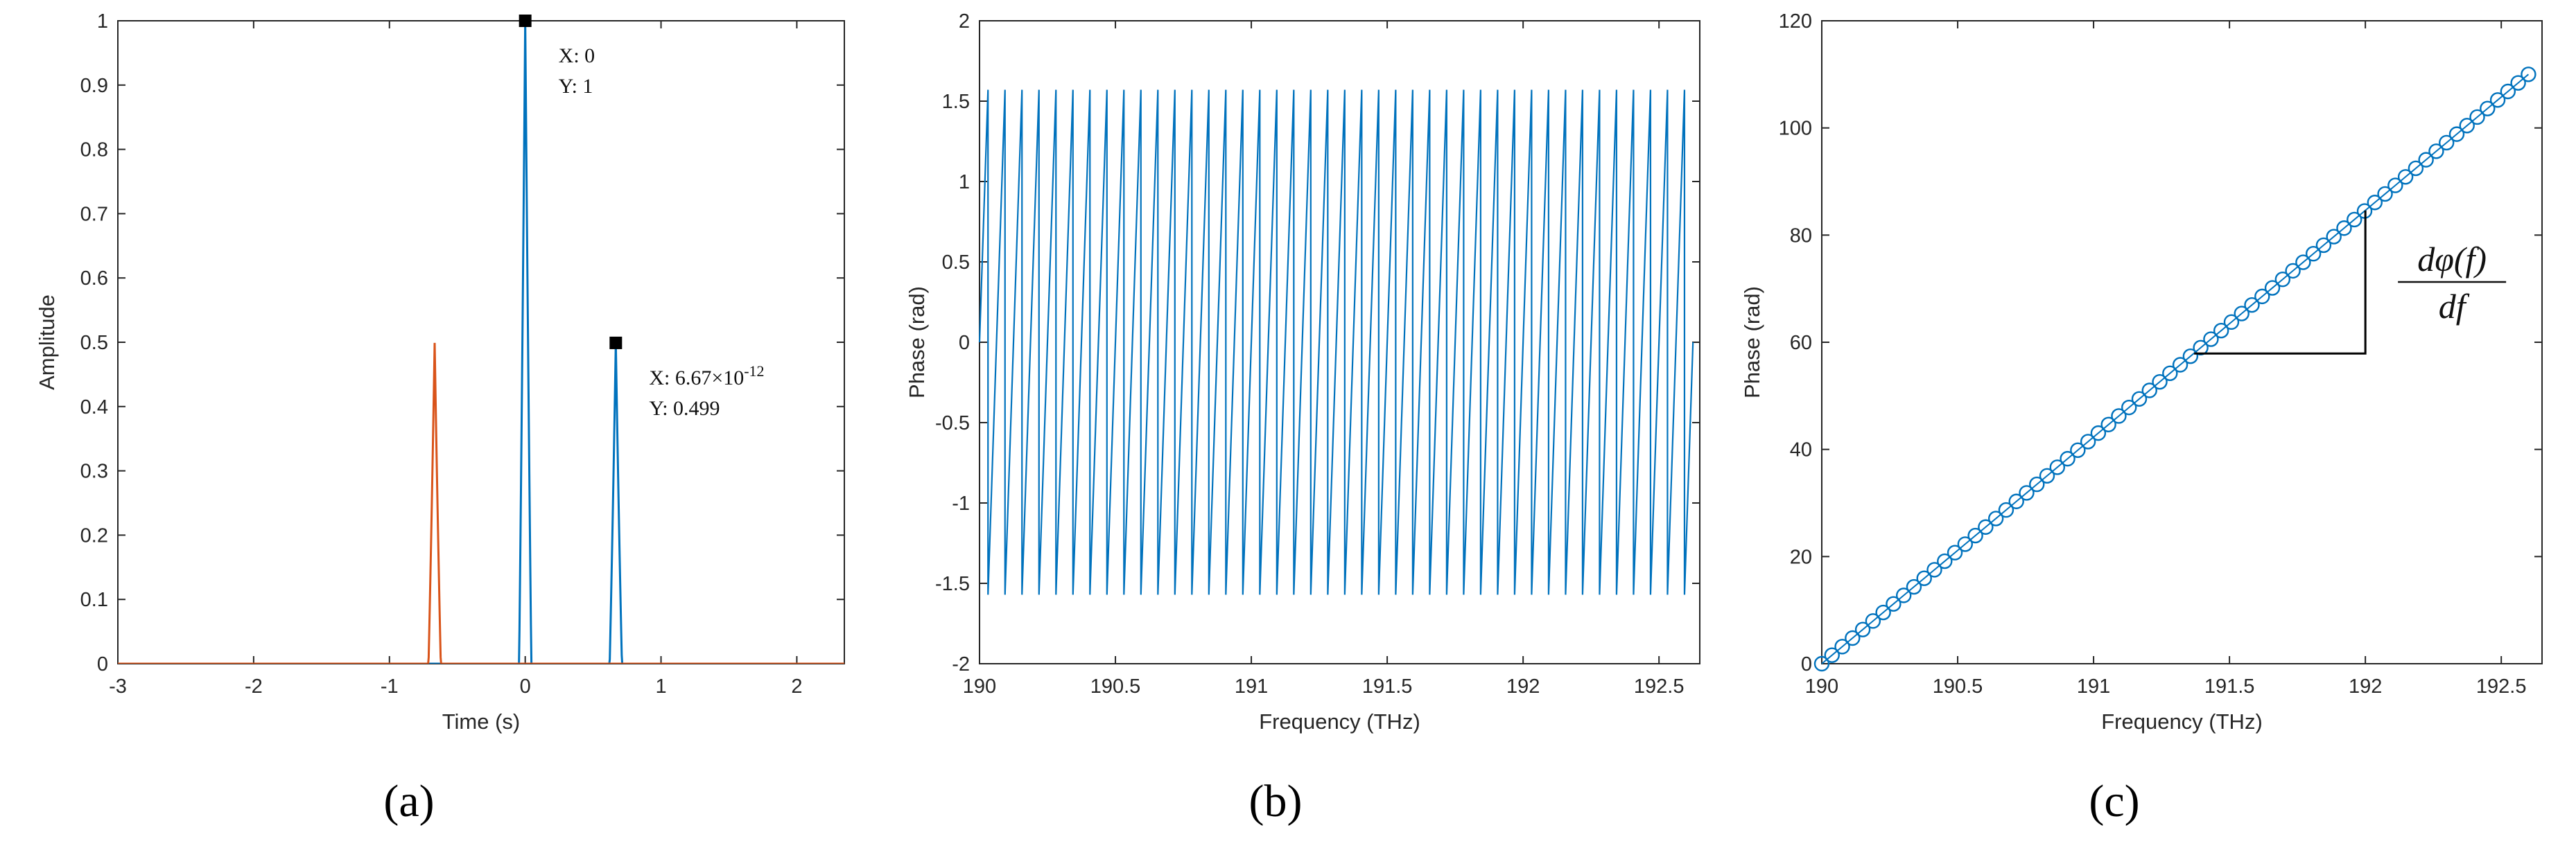 The image size is (2576, 848). What do you see at coordinates (525, 21) in the screenshot?
I see `datatip-marker` at bounding box center [525, 21].